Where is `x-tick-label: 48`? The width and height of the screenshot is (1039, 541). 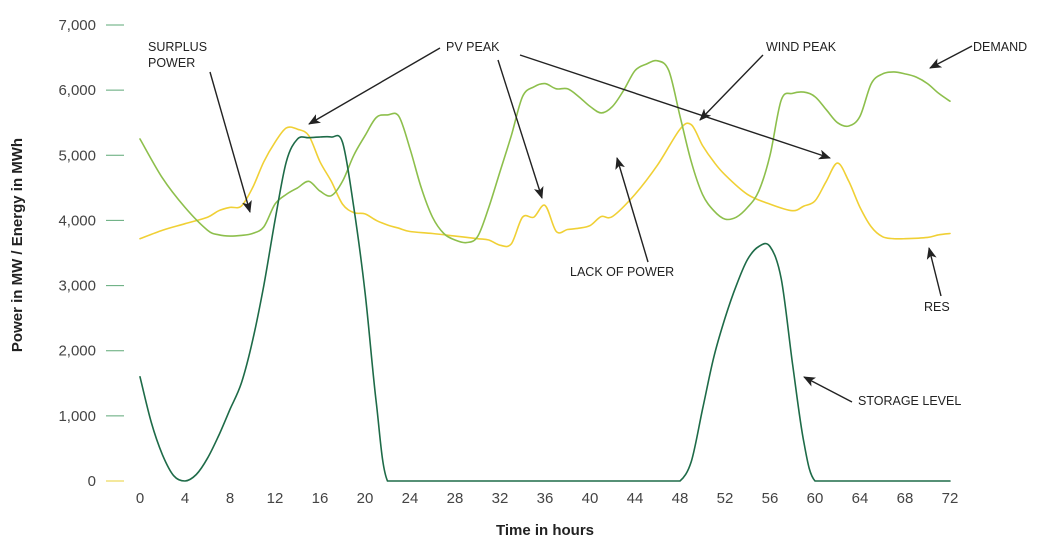 x-tick-label: 48 is located at coordinates (680, 498).